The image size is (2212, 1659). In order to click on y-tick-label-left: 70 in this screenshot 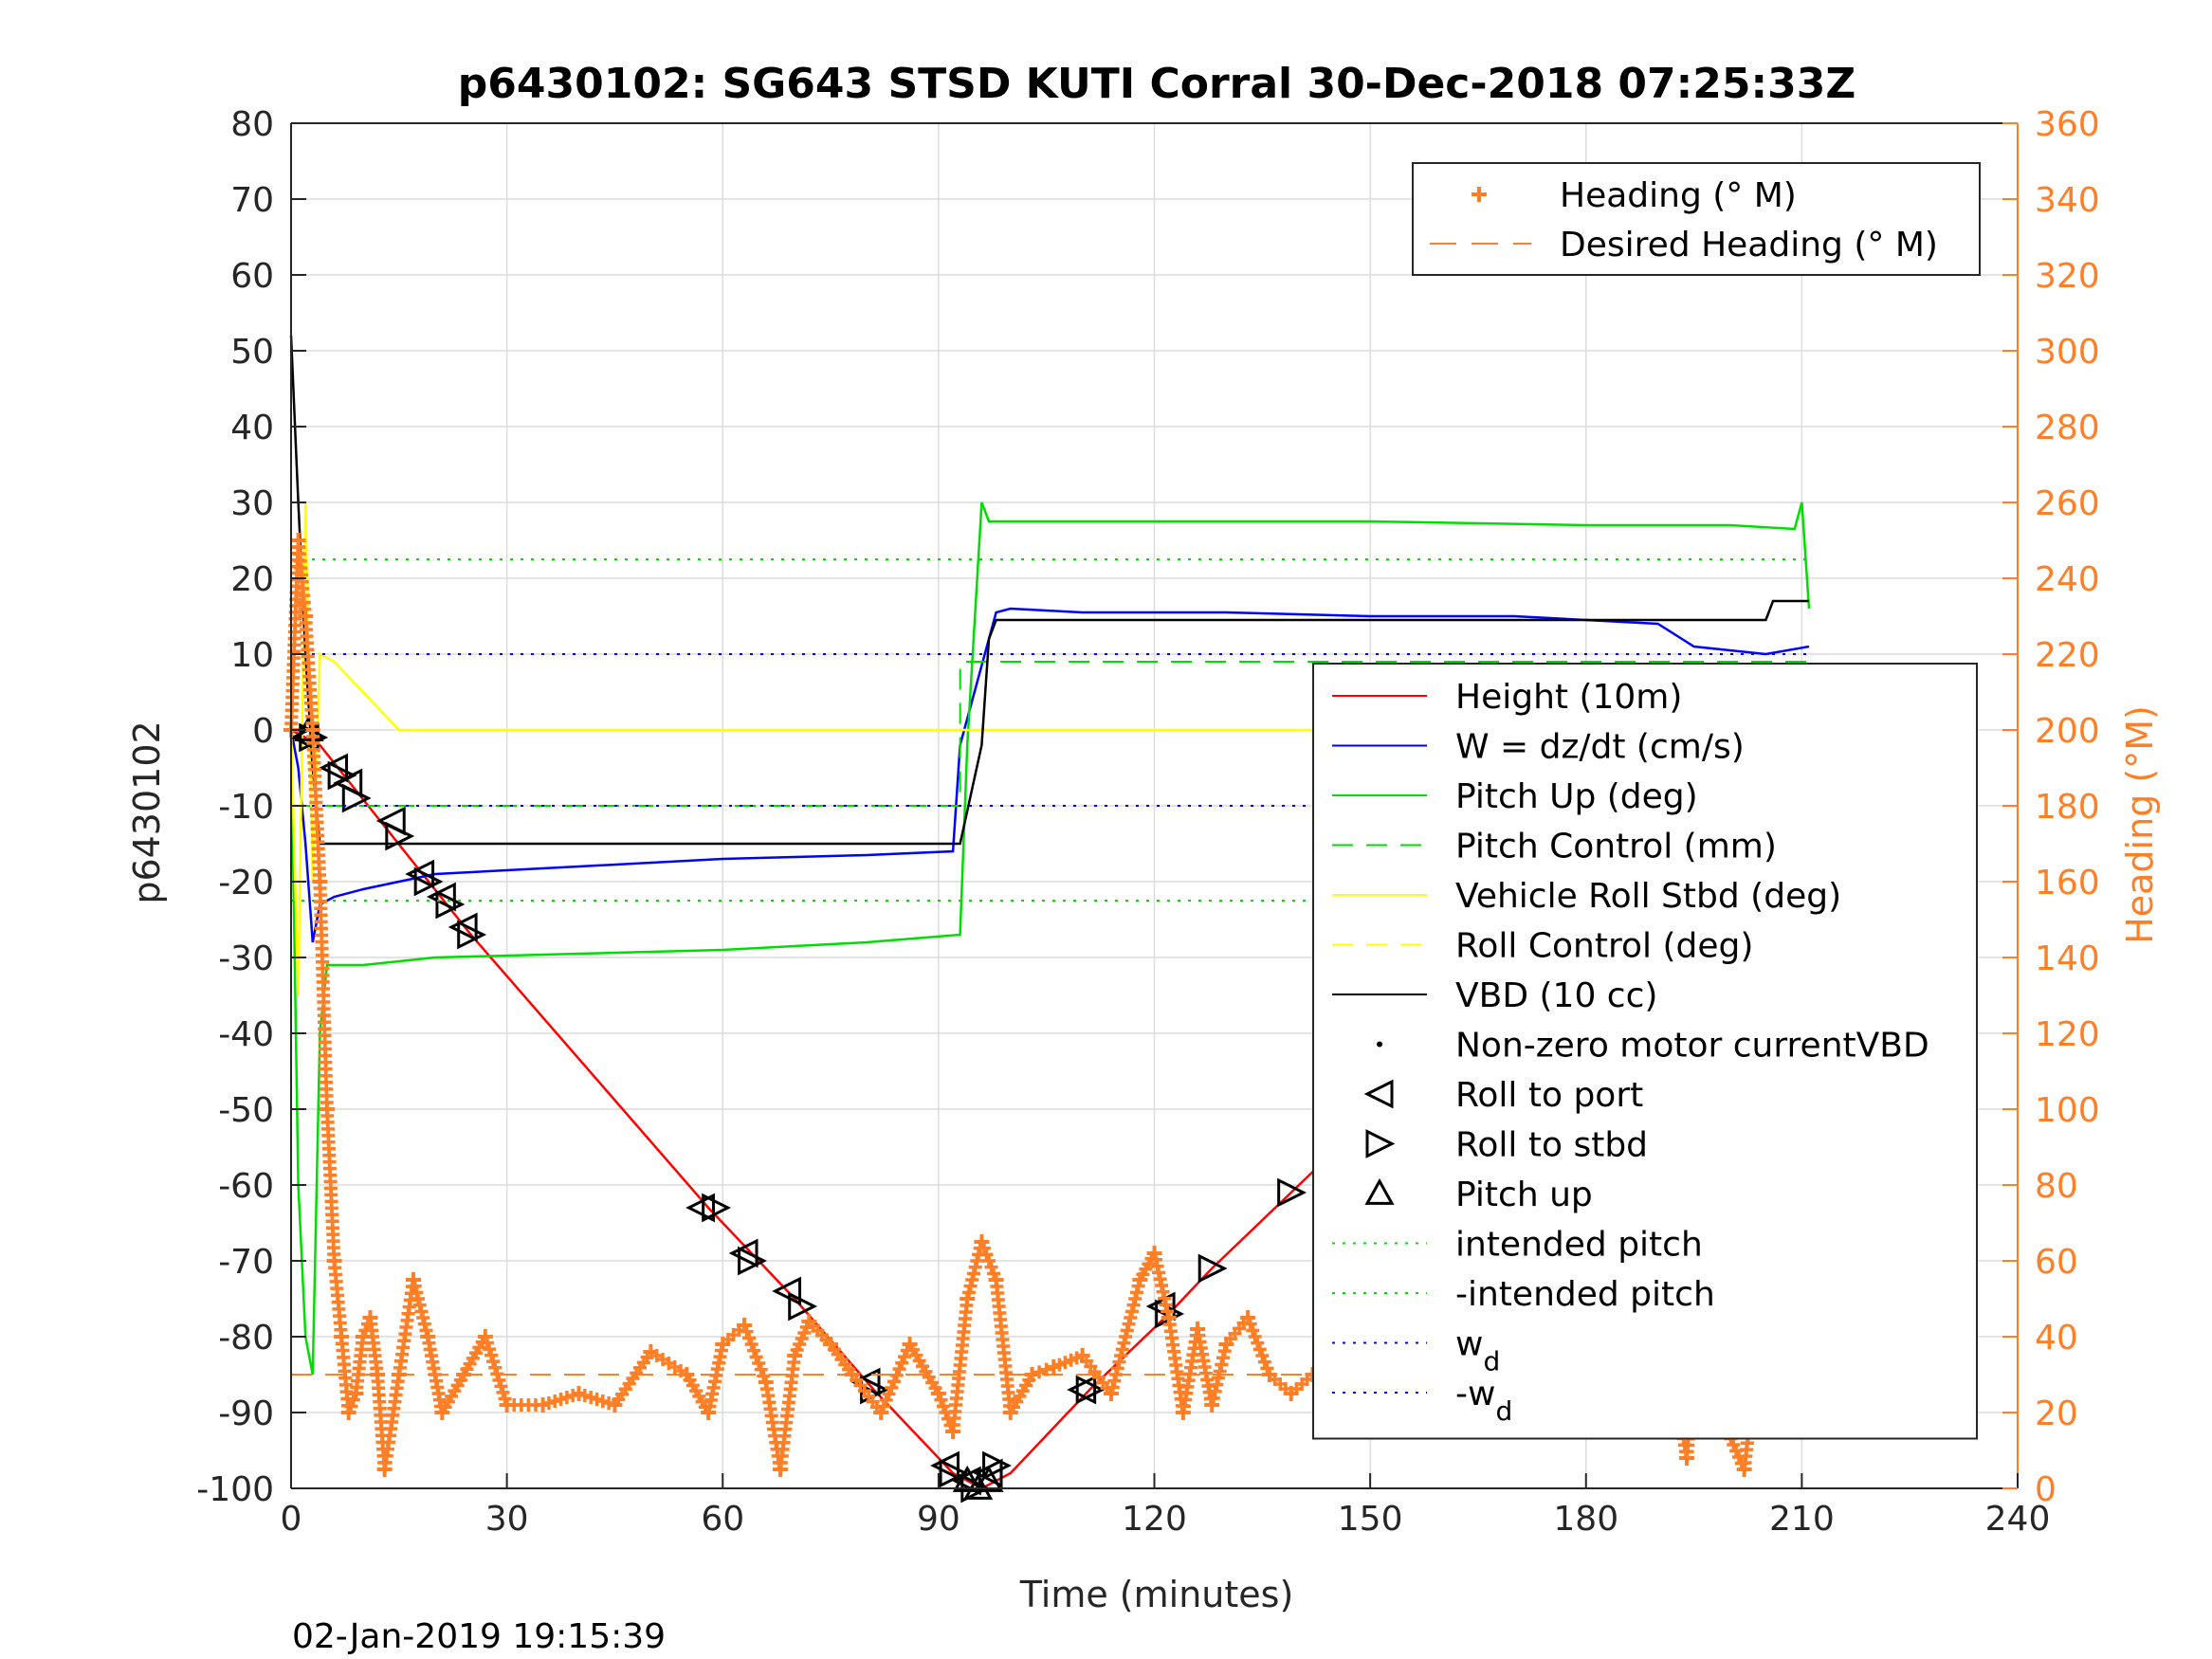, I will do `click(252, 200)`.